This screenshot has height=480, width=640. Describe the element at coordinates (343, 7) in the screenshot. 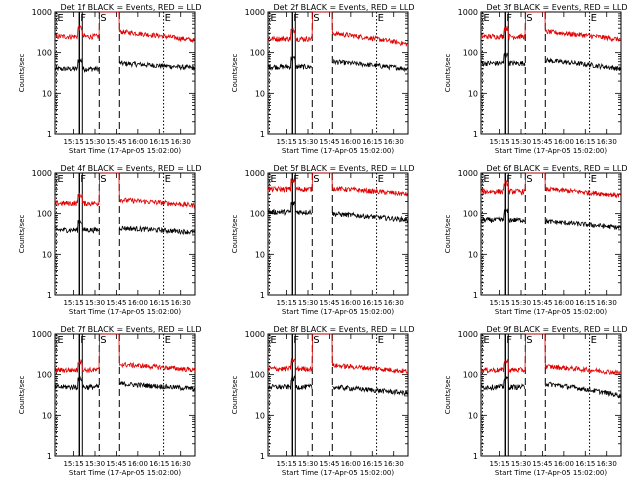

I see `subplot-title: Det 2f BLACK = Events, RED = LLD` at that location.